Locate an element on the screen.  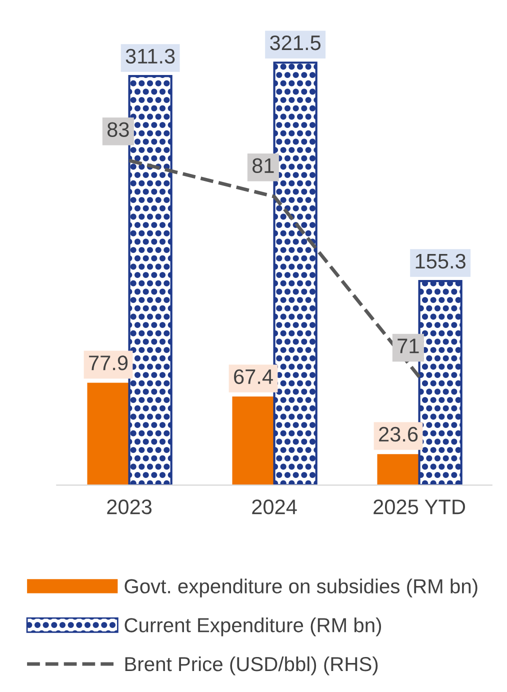
data-label: 77.9 is located at coordinates (108, 363).